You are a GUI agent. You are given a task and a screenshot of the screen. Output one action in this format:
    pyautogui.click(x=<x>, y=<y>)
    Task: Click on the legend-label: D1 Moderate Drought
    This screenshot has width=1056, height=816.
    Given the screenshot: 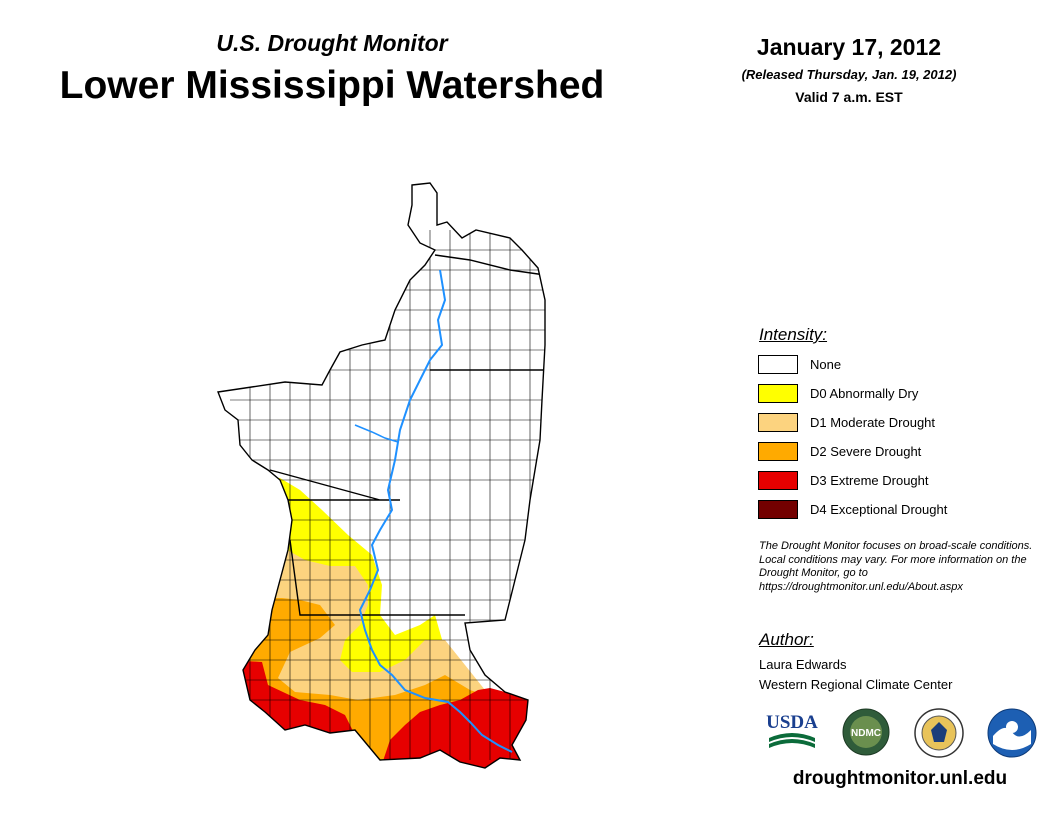 What is the action you would take?
    pyautogui.click(x=873, y=422)
    